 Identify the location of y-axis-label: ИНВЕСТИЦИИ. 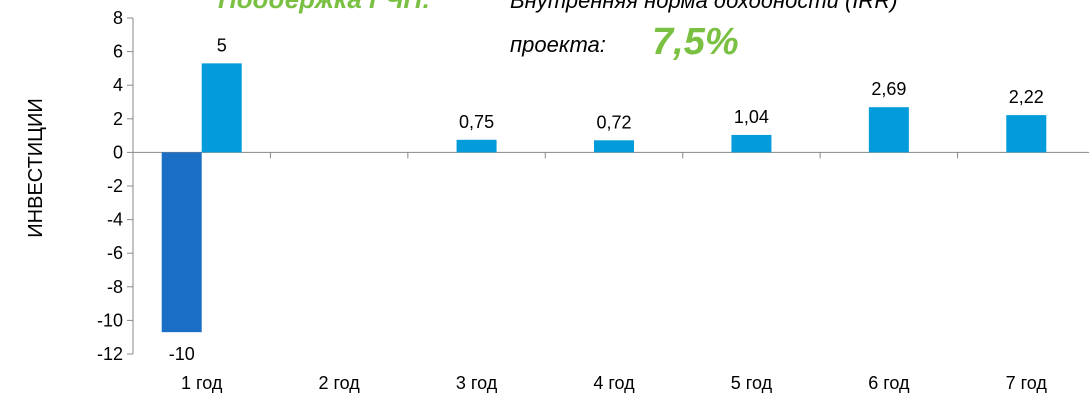
(36, 167).